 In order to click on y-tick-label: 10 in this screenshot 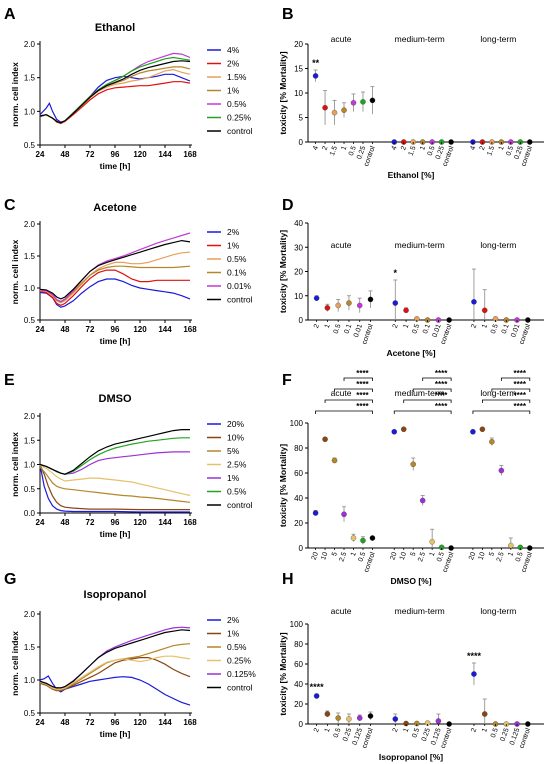, I will do `click(298, 296)`.